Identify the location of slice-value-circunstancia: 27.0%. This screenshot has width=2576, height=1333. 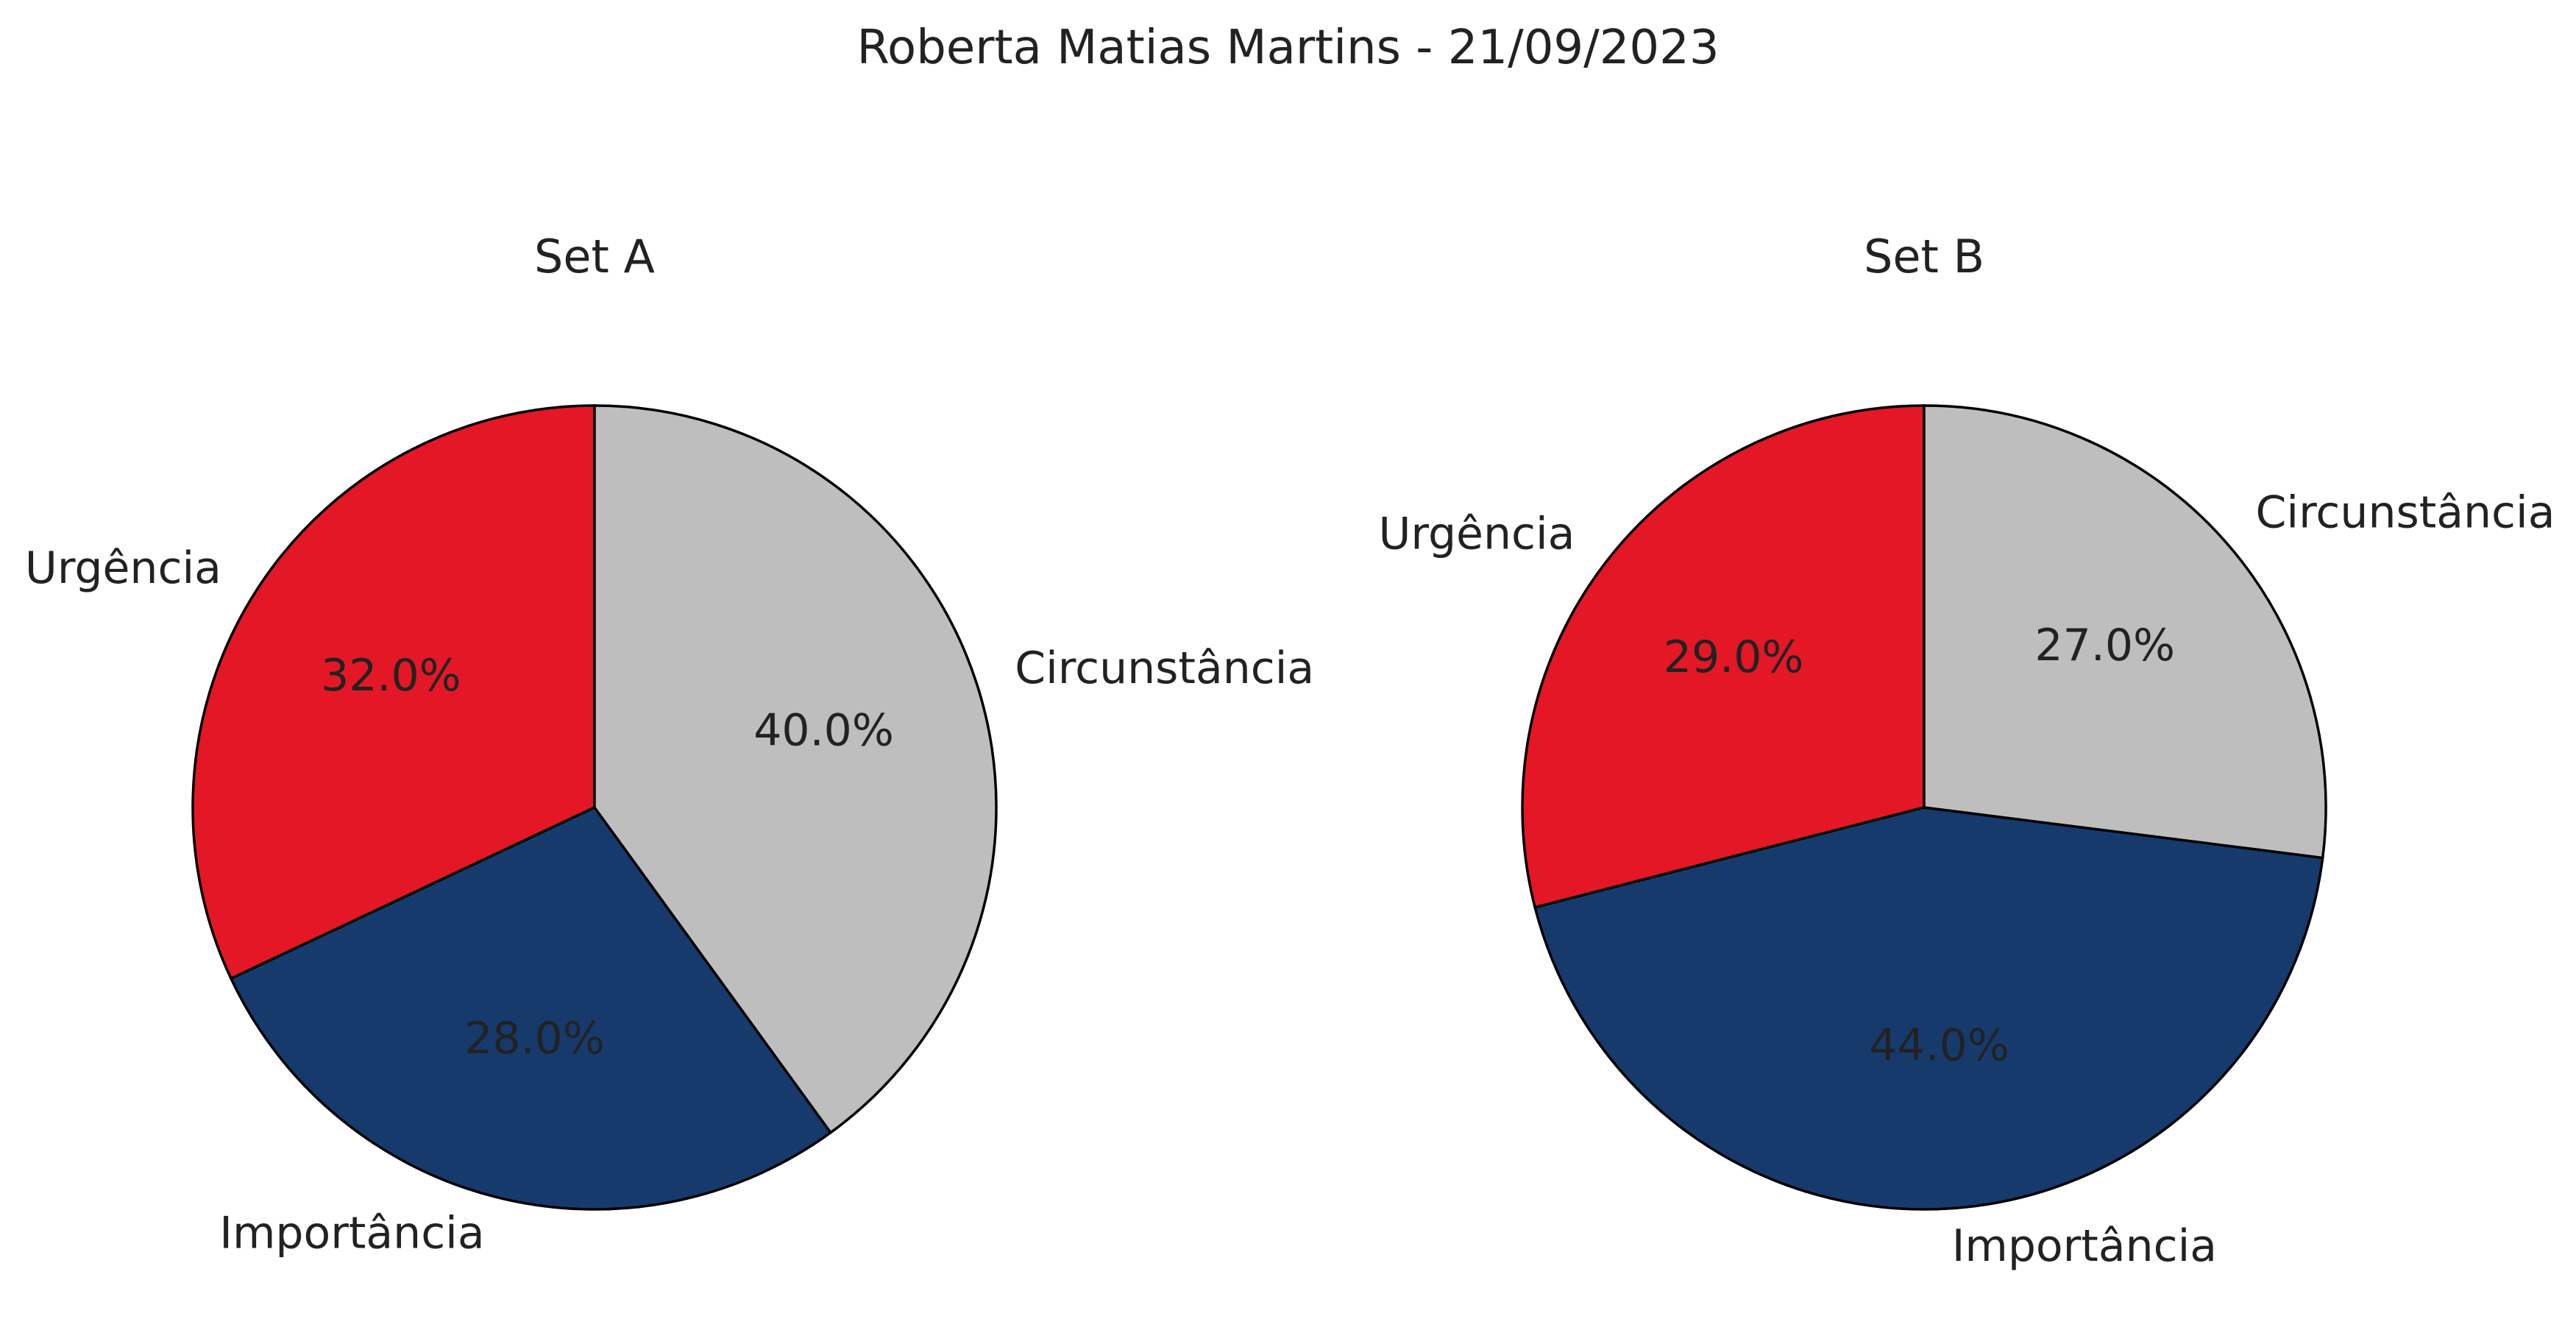
(2104, 645).